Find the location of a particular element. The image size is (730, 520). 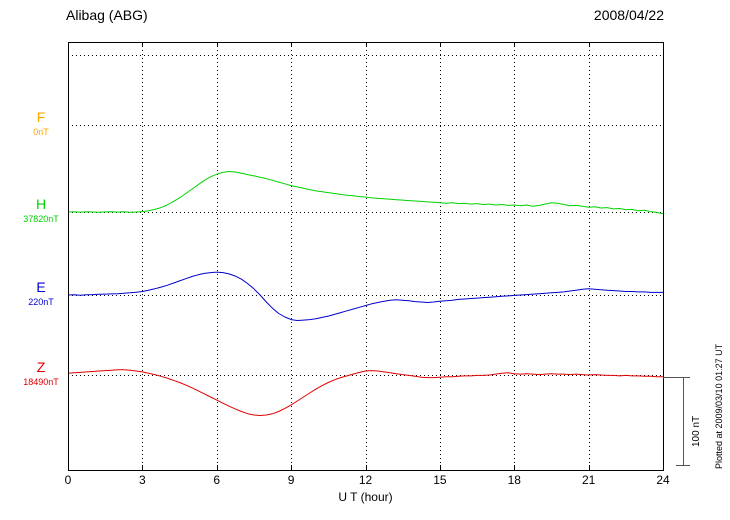

x-tick-label: 12 is located at coordinates (365, 480).